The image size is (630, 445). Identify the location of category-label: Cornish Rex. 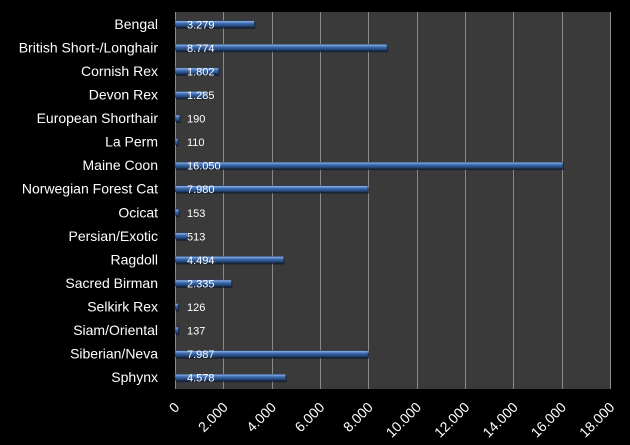
(119, 71).